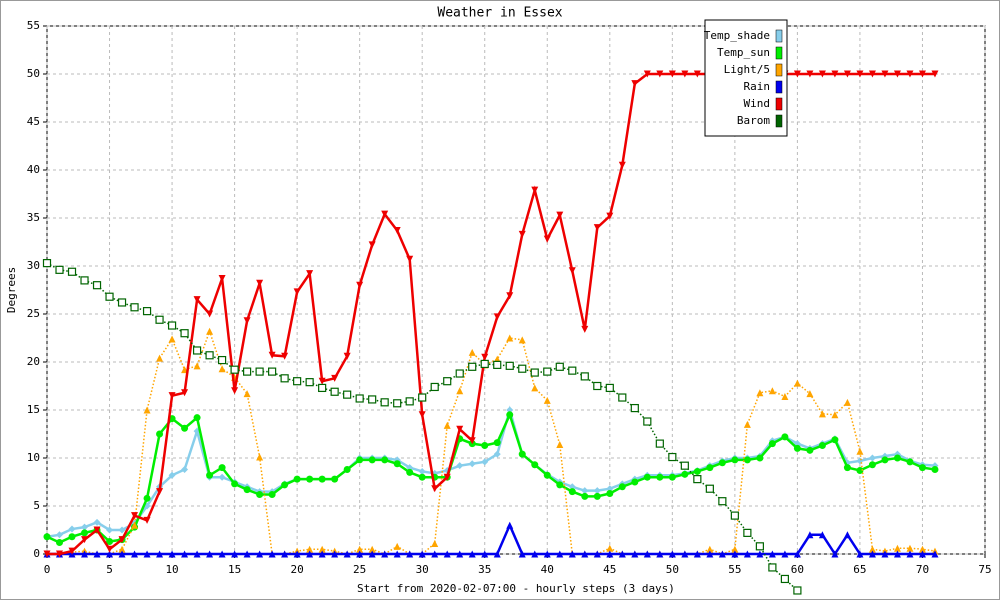  What do you see at coordinates (33, 361) in the screenshot?
I see `y-tick-label: 20` at bounding box center [33, 361].